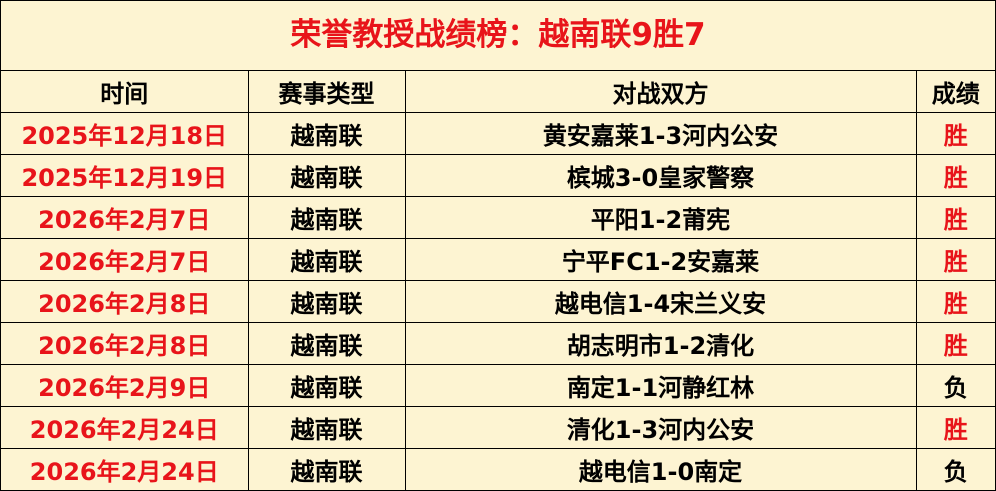  Describe the element at coordinates (955, 92) in the screenshot. I see `column-header: 成绩` at that location.